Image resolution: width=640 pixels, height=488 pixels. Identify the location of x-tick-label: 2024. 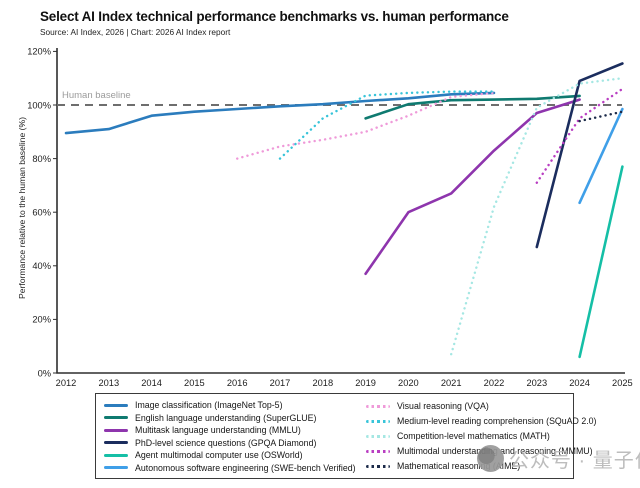
(579, 383).